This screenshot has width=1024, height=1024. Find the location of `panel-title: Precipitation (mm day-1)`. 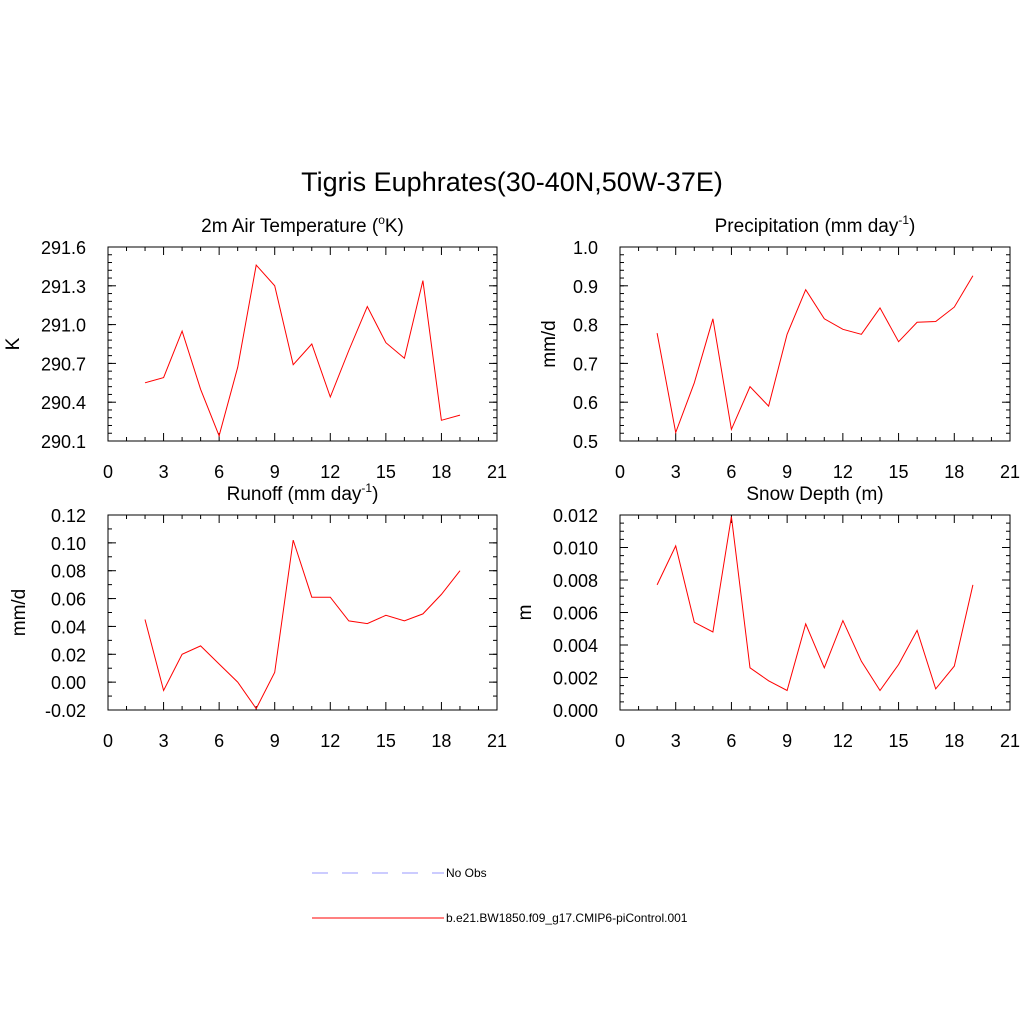

panel-title: Precipitation (mm day-1) is located at coordinates (815, 225).